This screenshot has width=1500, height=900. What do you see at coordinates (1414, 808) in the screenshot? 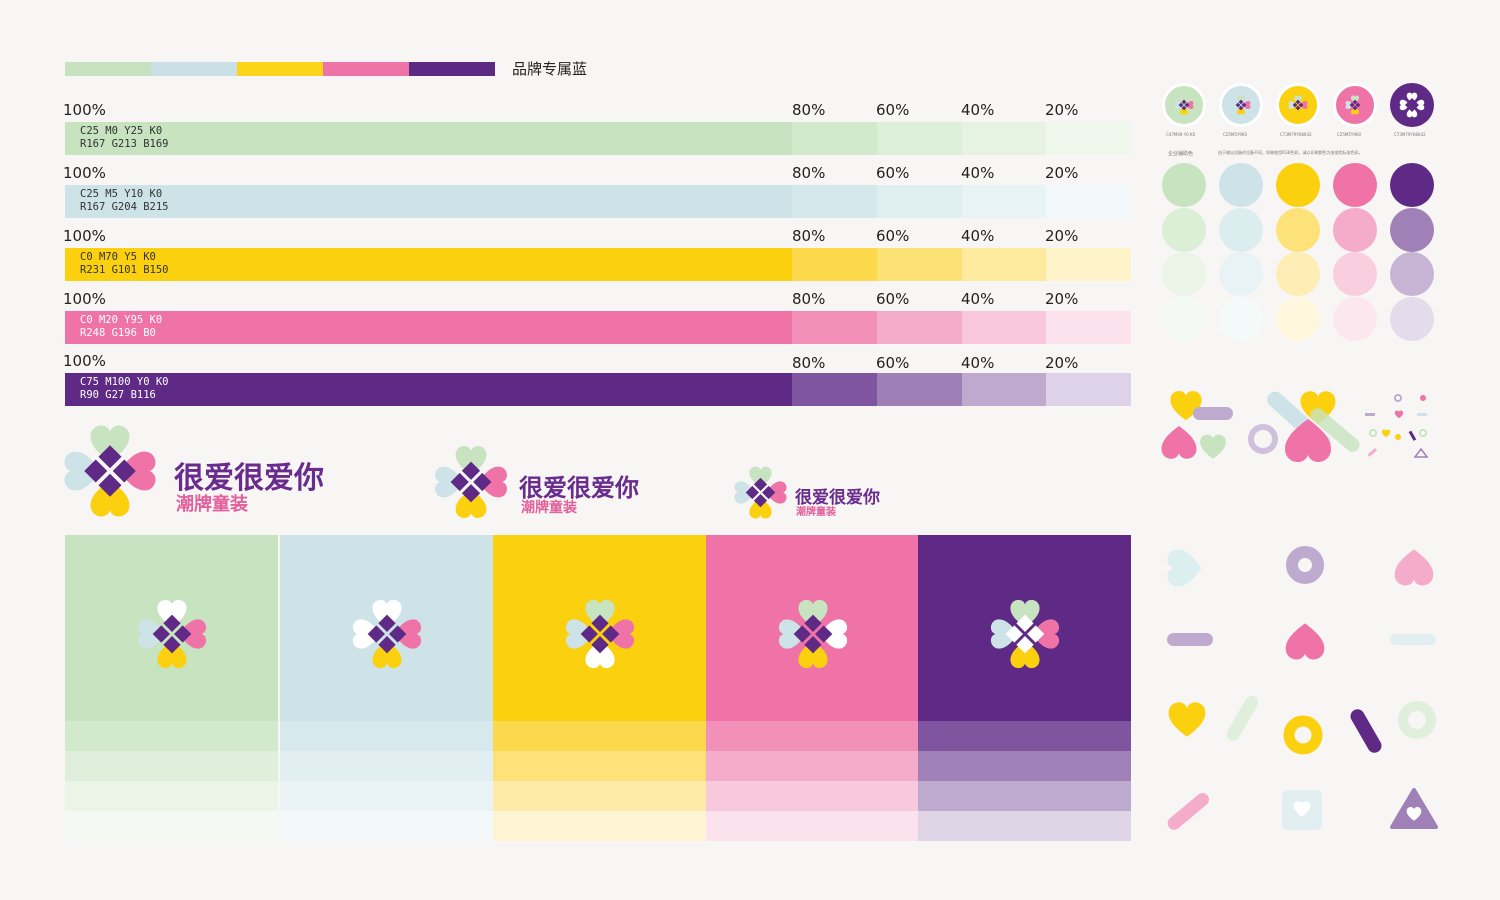
I see `heart-triangle-icon` at bounding box center [1414, 808].